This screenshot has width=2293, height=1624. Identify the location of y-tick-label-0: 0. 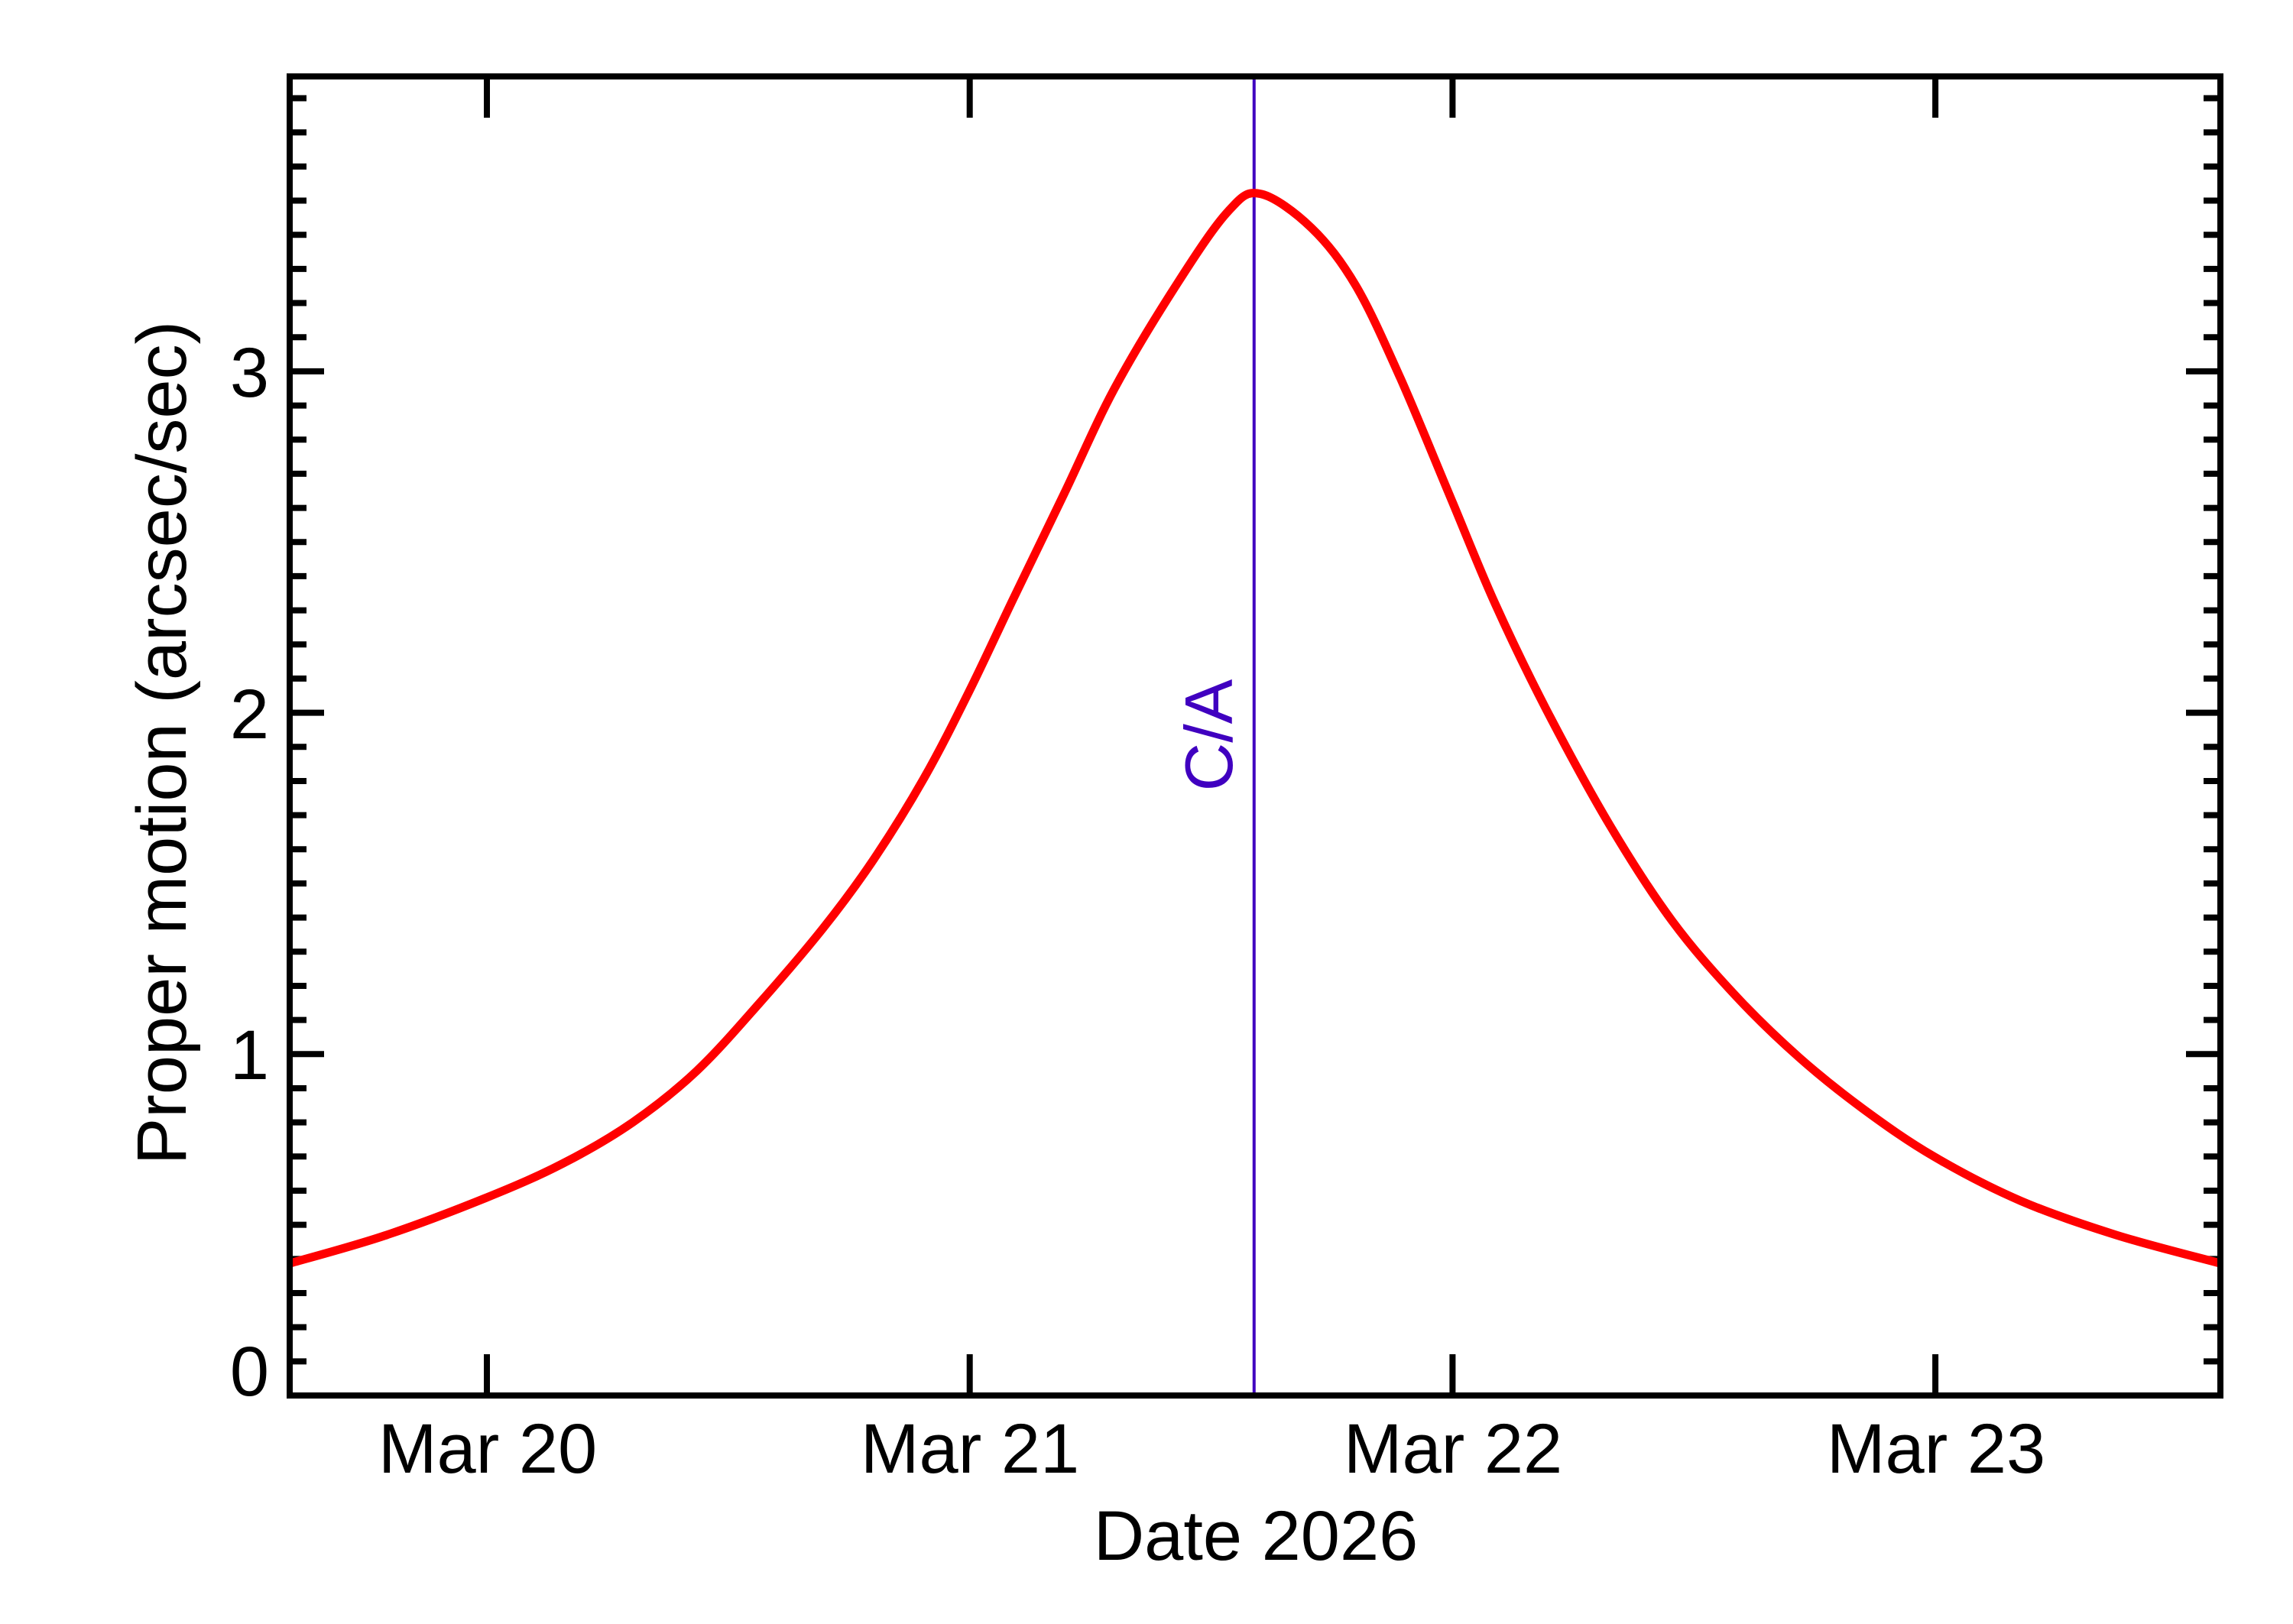
(249, 1372).